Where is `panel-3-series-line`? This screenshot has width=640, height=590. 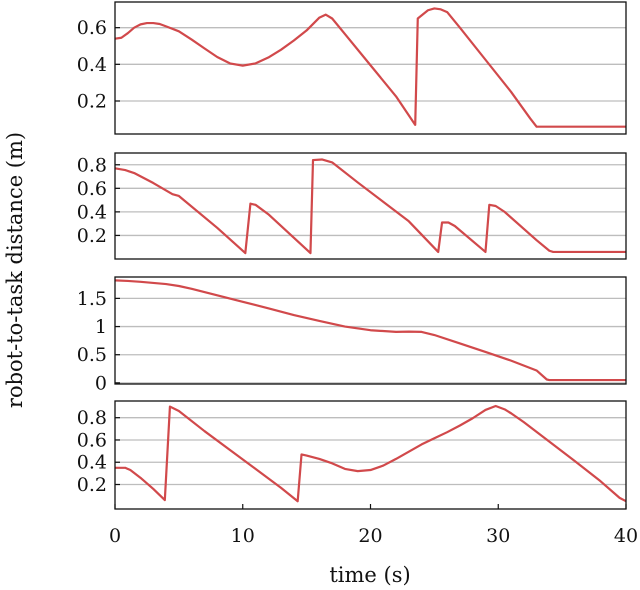 panel-3-series-line is located at coordinates (370, 330).